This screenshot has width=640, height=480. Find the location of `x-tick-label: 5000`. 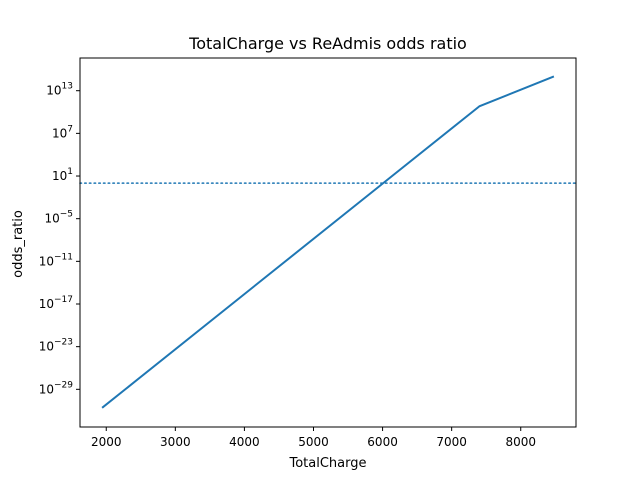

x-tick-label: 5000 is located at coordinates (313, 442).